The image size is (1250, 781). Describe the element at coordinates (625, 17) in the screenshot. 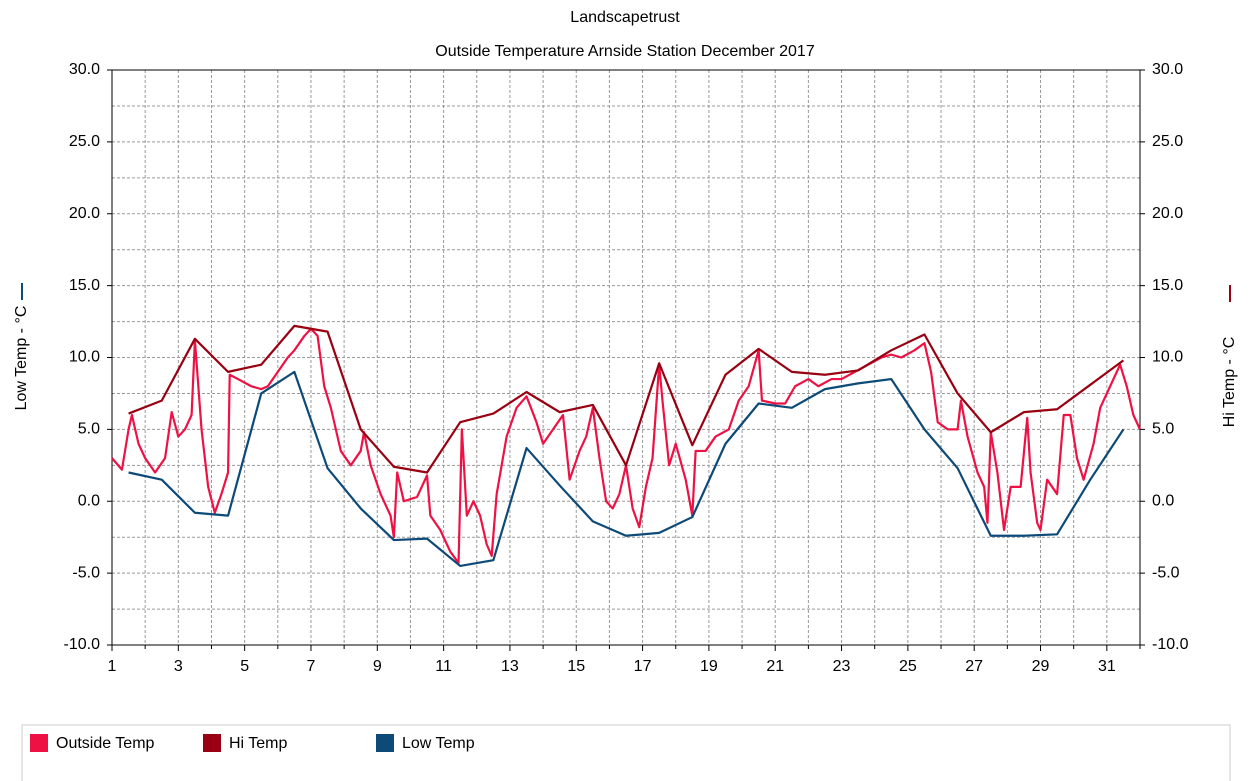

I see `chart-title: Landscapetrust` at that location.